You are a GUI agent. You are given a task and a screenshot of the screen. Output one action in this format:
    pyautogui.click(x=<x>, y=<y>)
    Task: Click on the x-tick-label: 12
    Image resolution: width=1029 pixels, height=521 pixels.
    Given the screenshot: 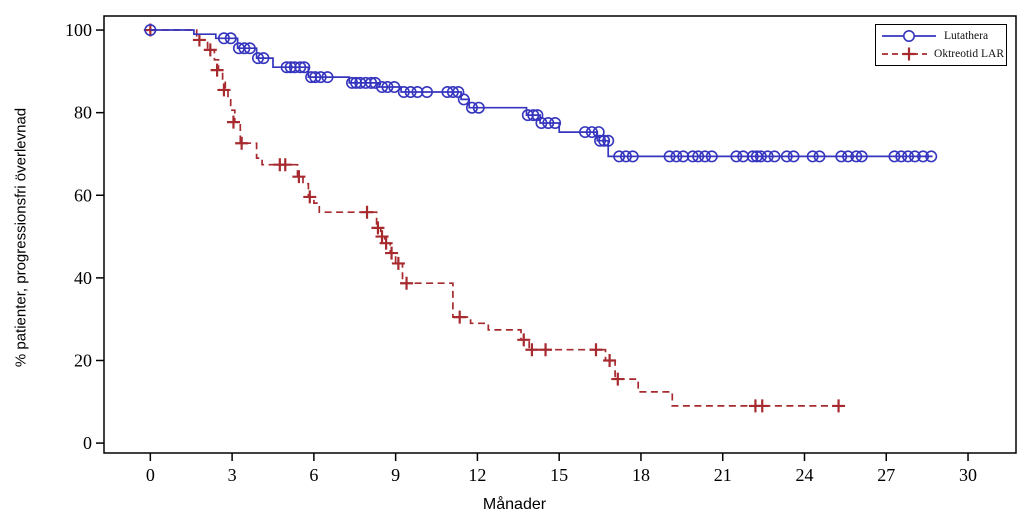 What is the action you would take?
    pyautogui.click(x=477, y=475)
    